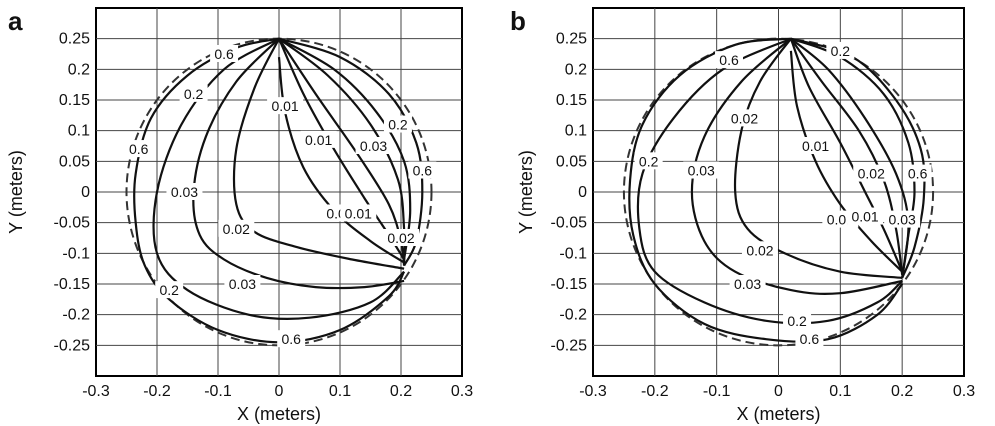 This screenshot has height=426, width=995. Describe the element at coordinates (518, 21) in the screenshot. I see `panel-letter: b` at that location.